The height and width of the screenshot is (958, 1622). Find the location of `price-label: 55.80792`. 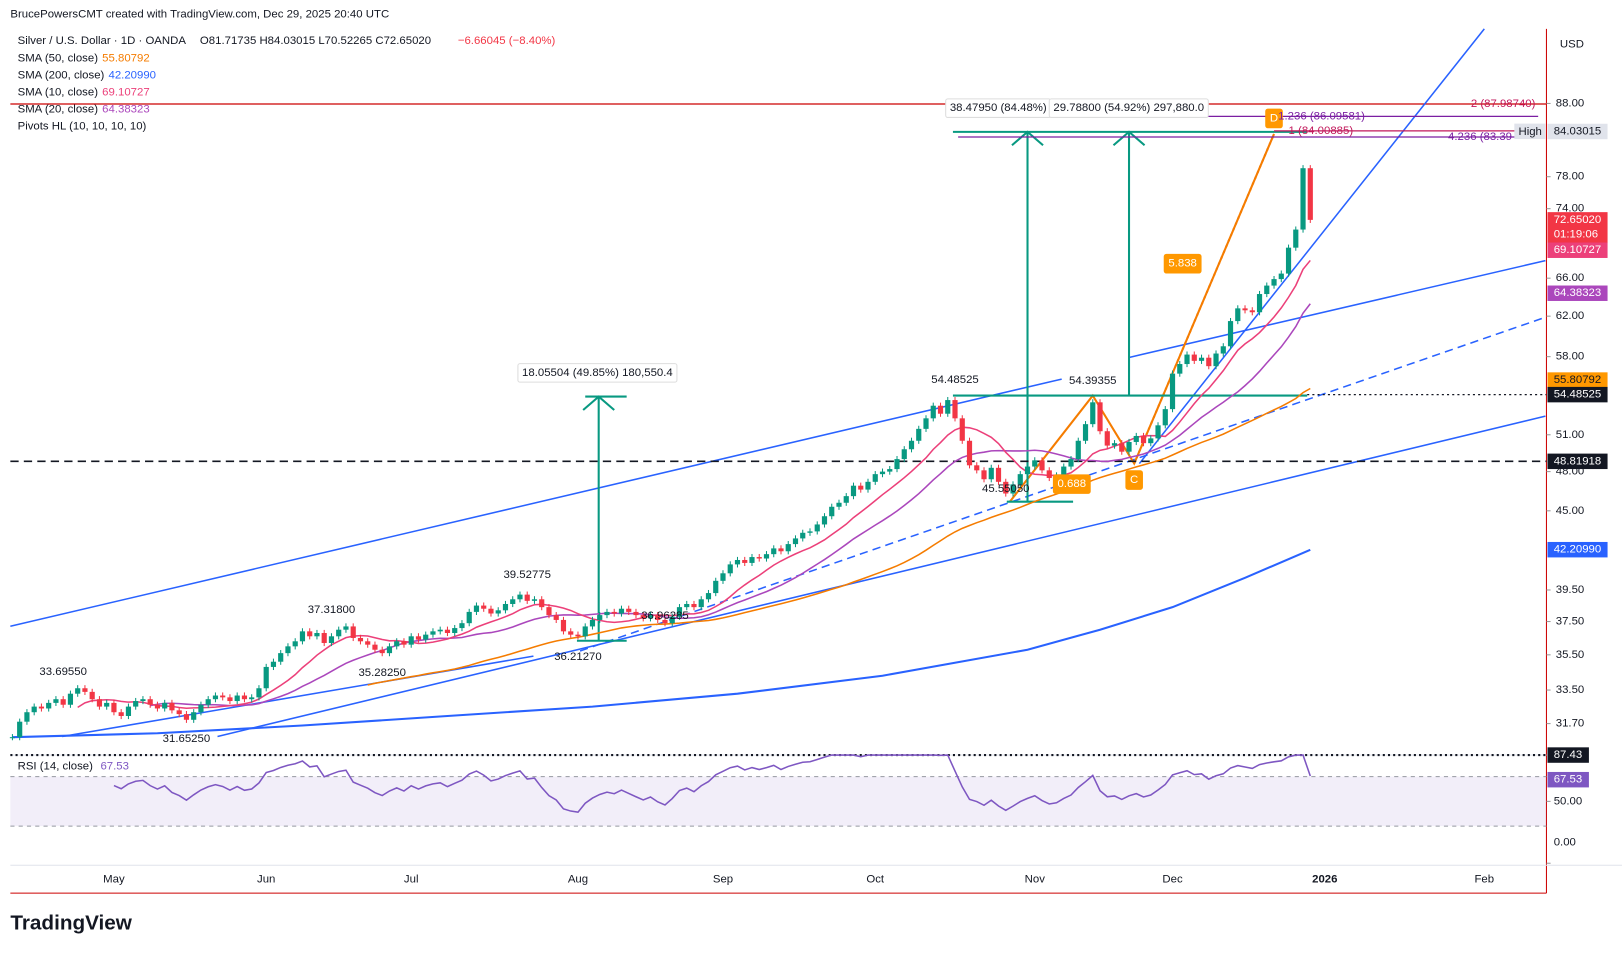

price-label: 55.80792 is located at coordinates (1578, 380).